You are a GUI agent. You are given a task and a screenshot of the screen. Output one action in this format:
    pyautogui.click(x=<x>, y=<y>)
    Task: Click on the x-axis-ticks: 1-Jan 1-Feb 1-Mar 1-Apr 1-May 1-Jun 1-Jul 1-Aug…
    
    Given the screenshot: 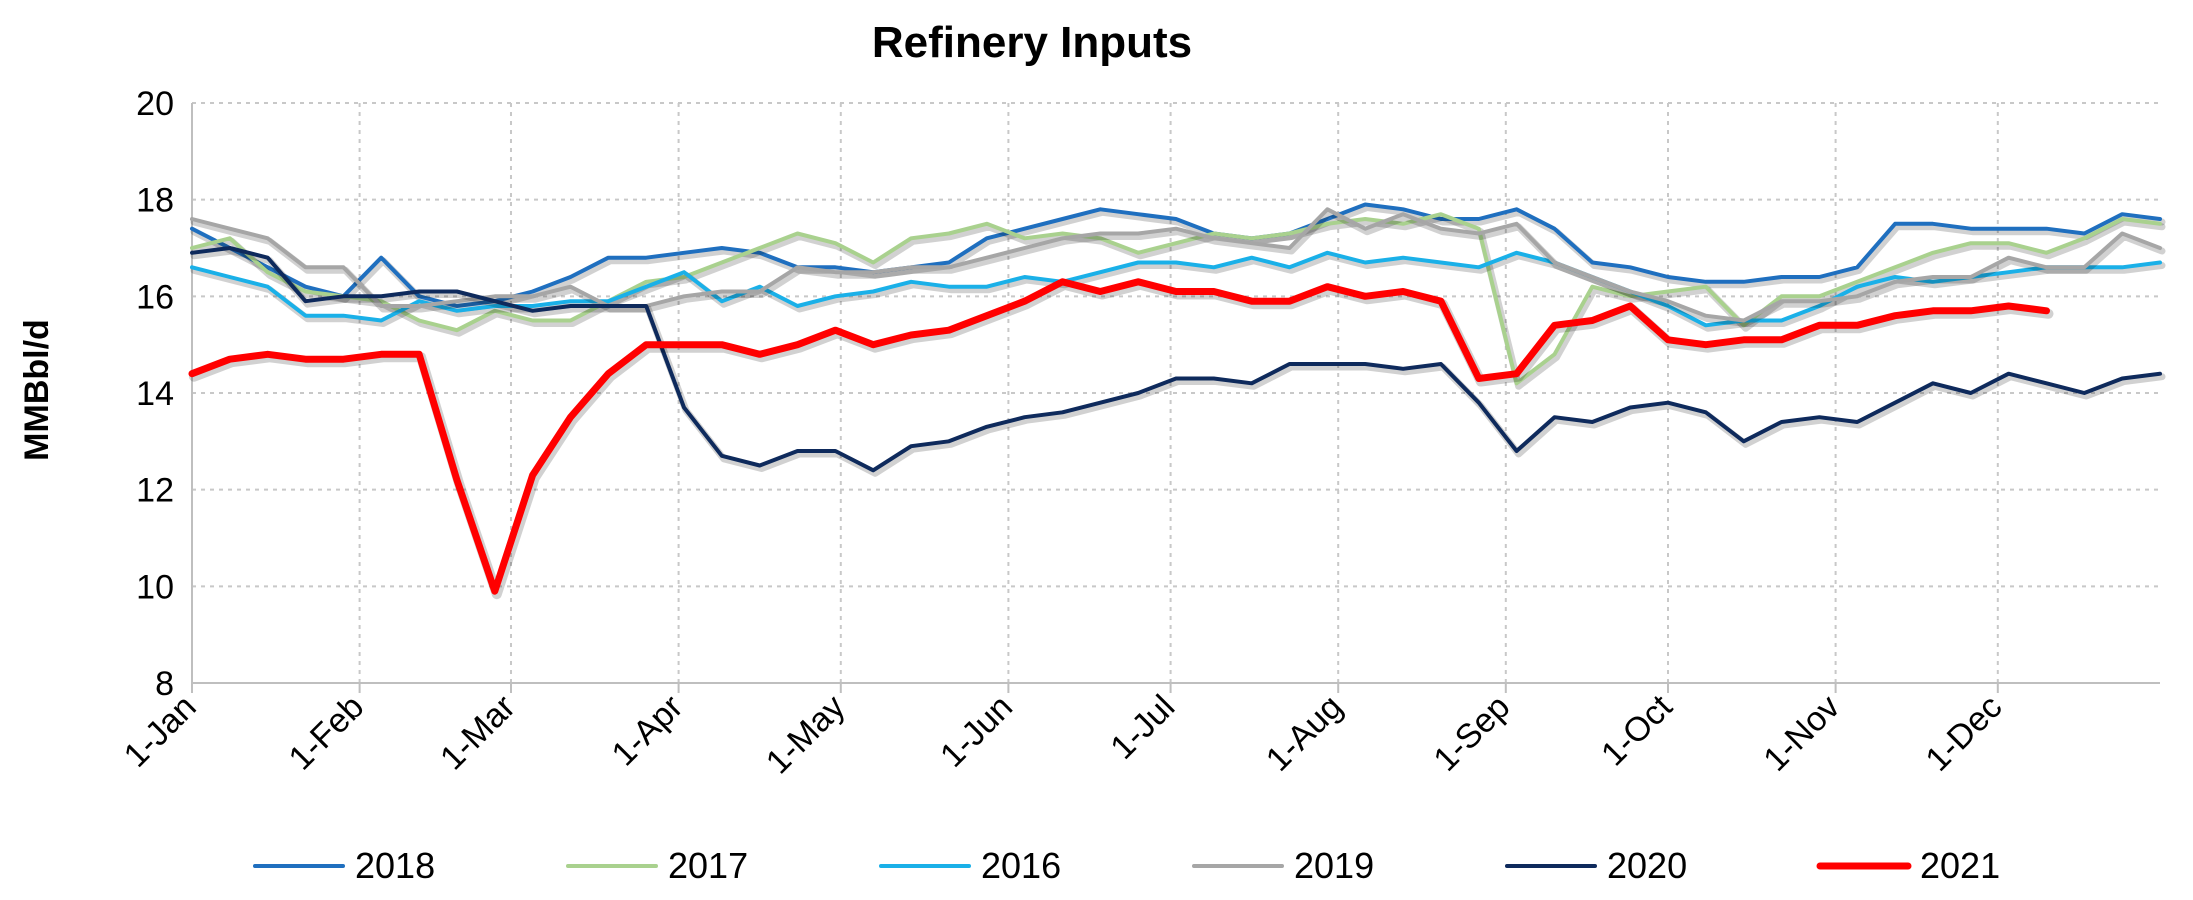 What is the action you would take?
    pyautogui.click(x=1063, y=734)
    